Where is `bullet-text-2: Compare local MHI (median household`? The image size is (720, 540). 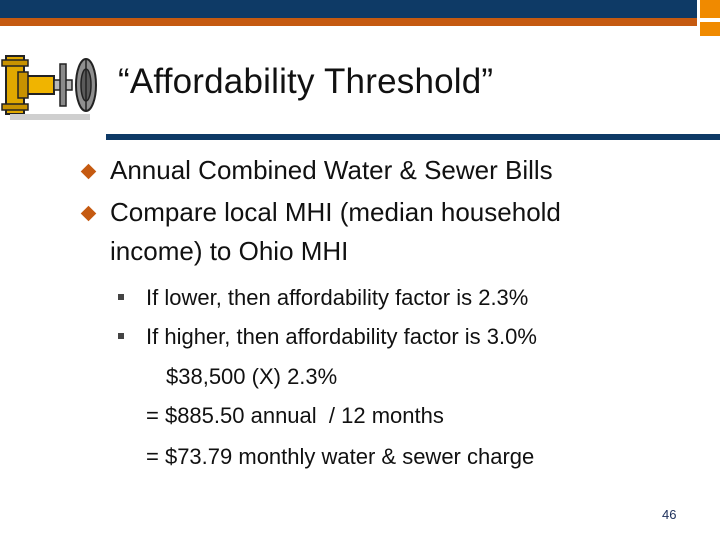
bullet-text-2: Compare local MHI (median household is located at coordinates (335, 212).